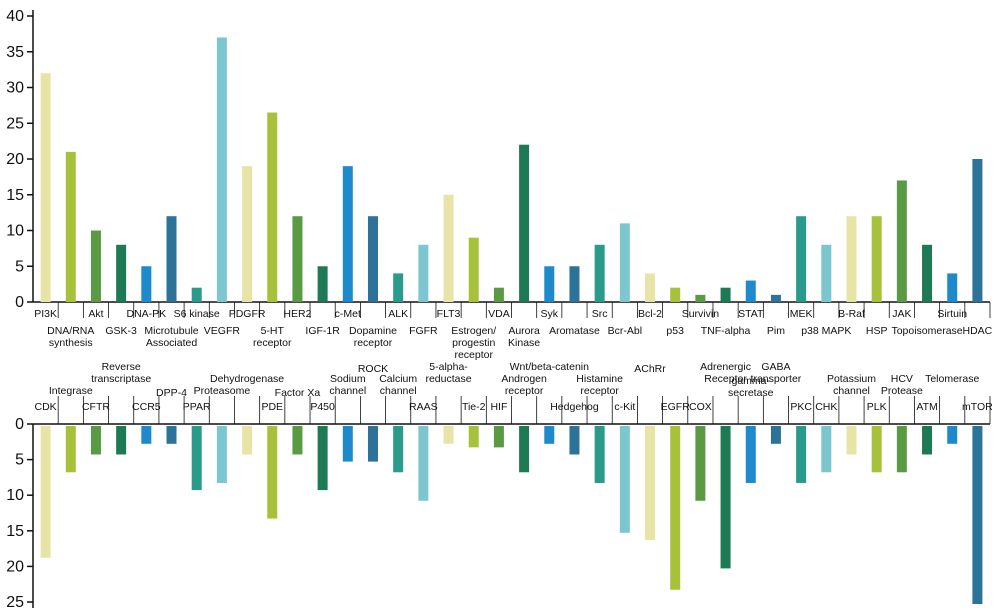 The height and width of the screenshot is (612, 996). What do you see at coordinates (977, 407) in the screenshot?
I see `bottom-category-label-mtor: mTOR` at bounding box center [977, 407].